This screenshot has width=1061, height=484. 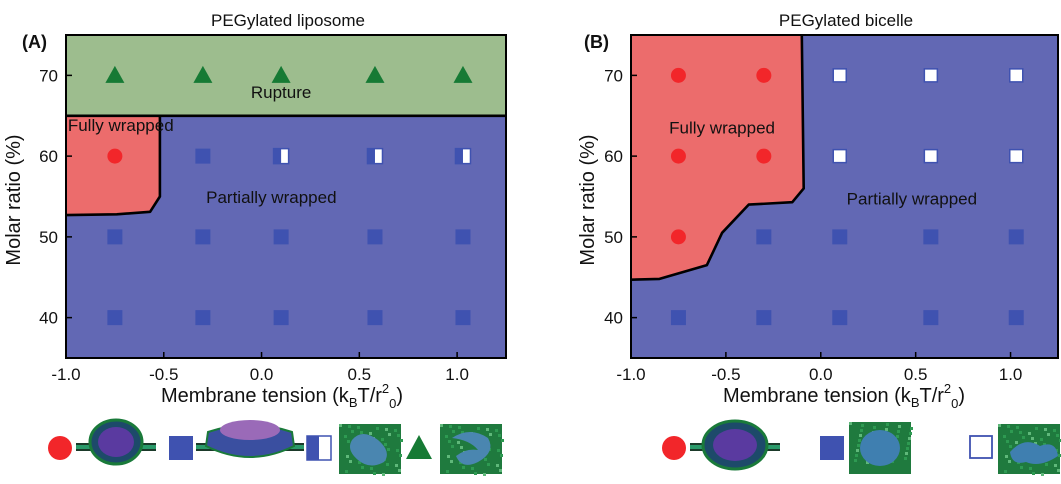 I want to click on legend-a-snapshot-fully, so click(x=116, y=442).